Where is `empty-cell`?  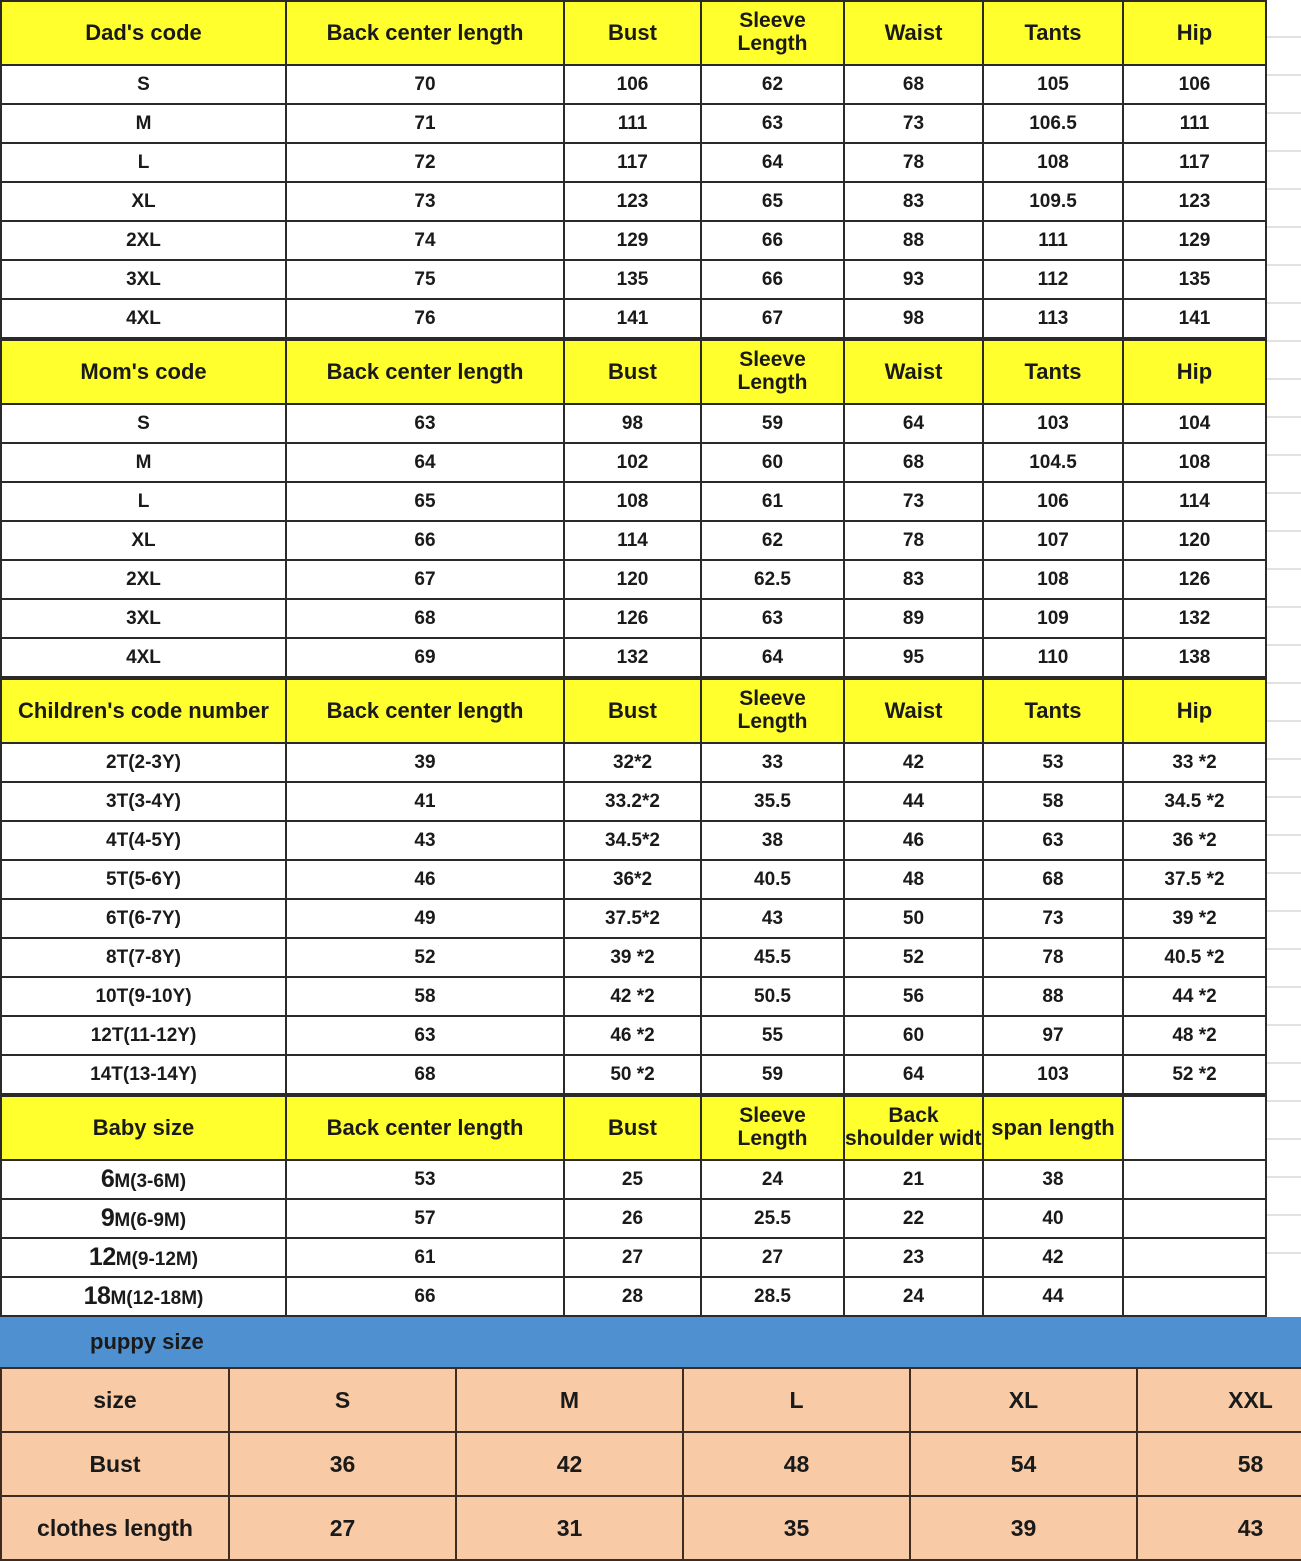
empty-cell is located at coordinates (1194, 1296).